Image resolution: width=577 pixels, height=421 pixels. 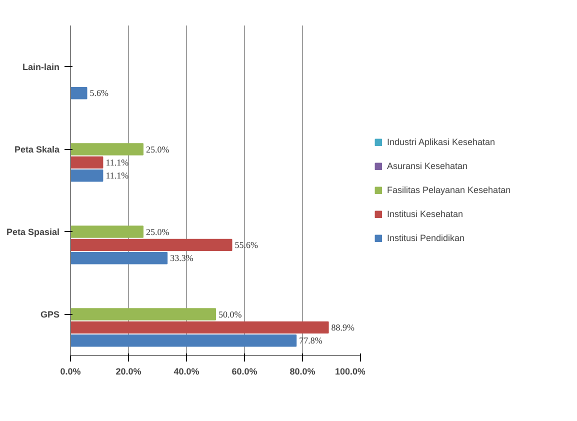 I want to click on y-tick-label: Lain-lain, so click(x=41, y=67).